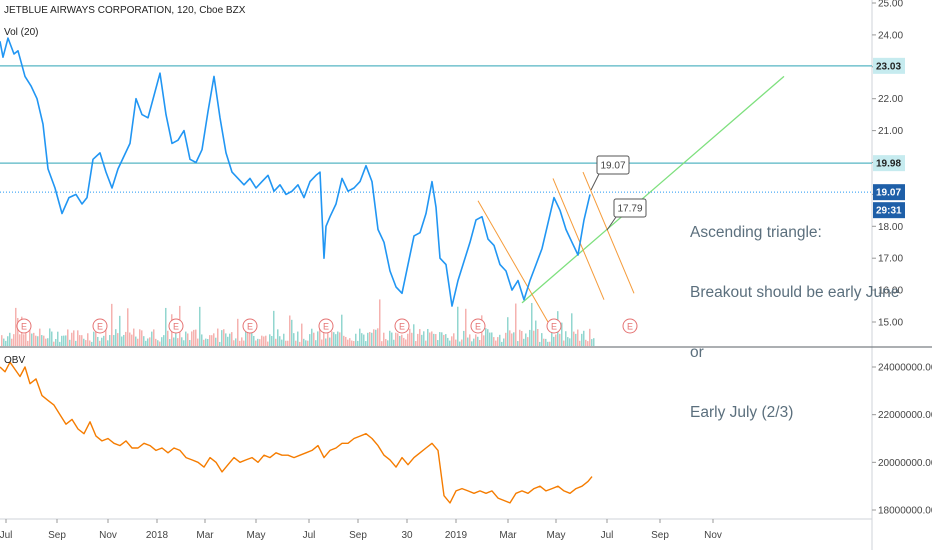 The image size is (932, 550). Describe the element at coordinates (890, 227) in the screenshot. I see `price-tick-label: 18.00` at that location.